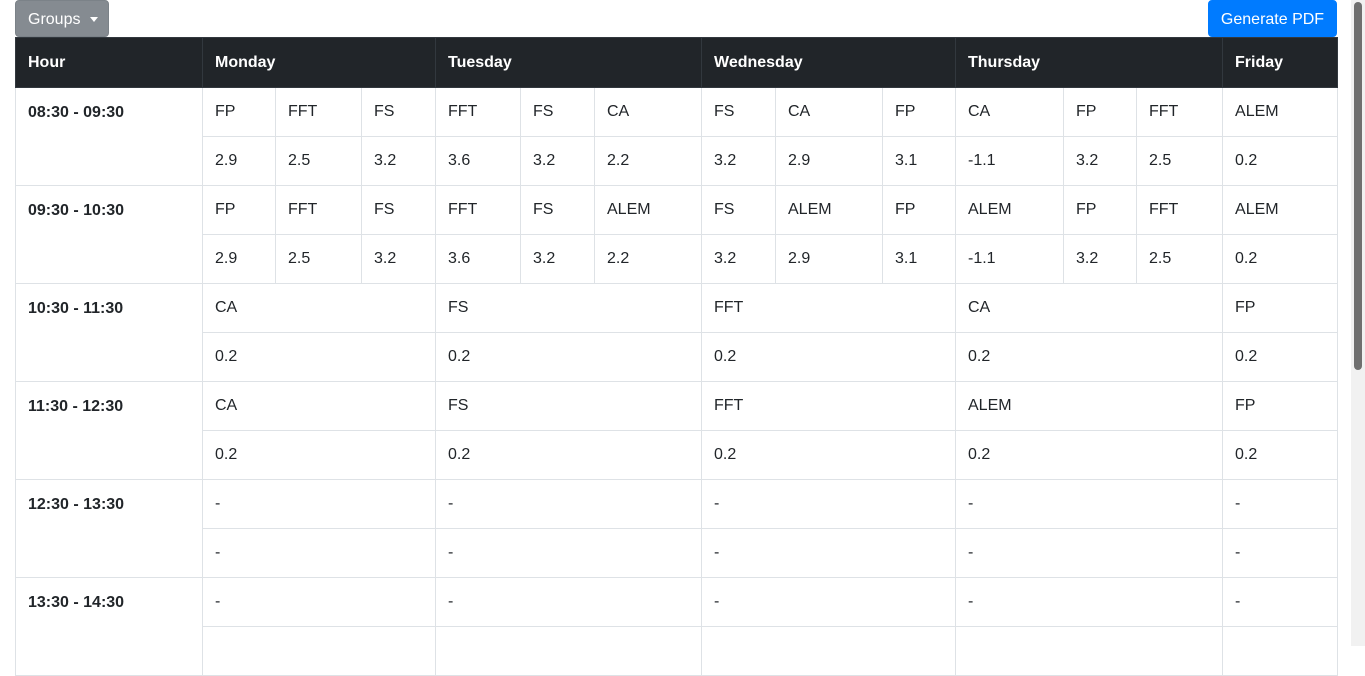 The width and height of the screenshot is (1365, 676). I want to click on hour-cell: 09:30 - 10:30, so click(109, 234).